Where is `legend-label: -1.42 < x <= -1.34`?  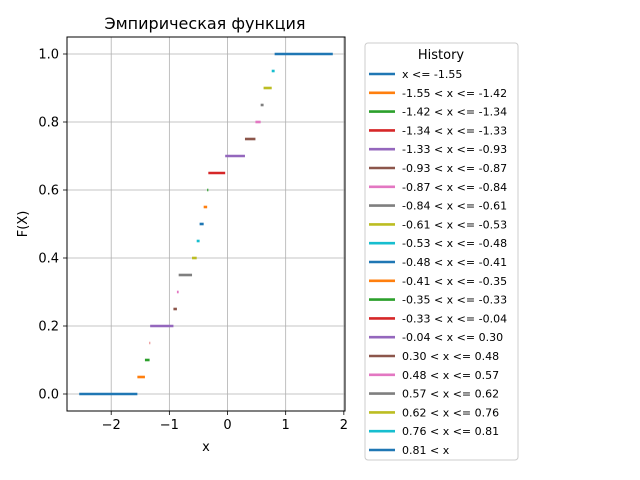
legend-label: -1.42 < x <= -1.34 is located at coordinates (454, 112).